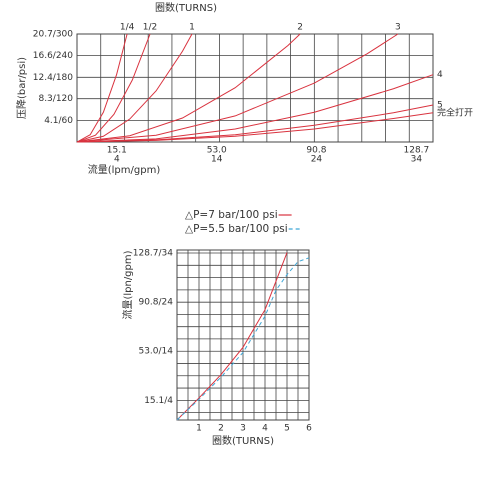 The height and width of the screenshot is (480, 478). What do you see at coordinates (192, 28) in the screenshot?
I see `series-label: 1` at bounding box center [192, 28].